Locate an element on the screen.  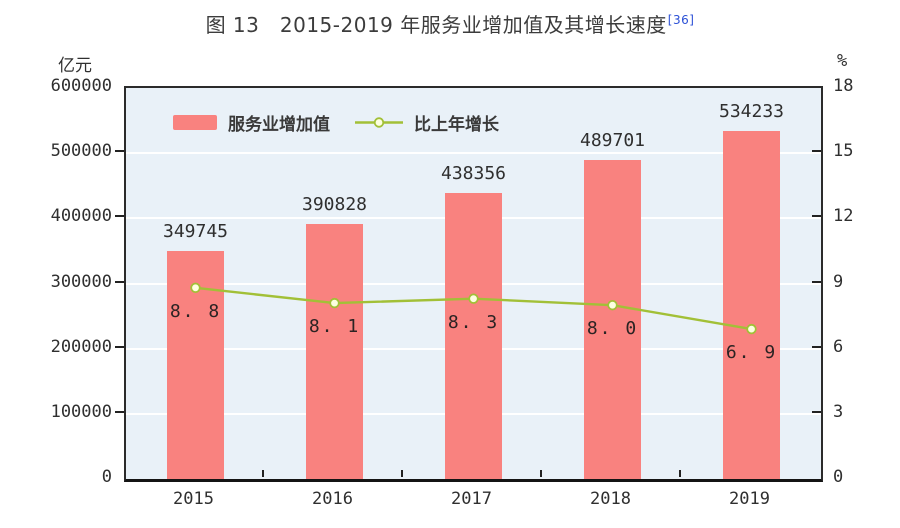
right-axis-tick-label: 0 is located at coordinates (838, 477).